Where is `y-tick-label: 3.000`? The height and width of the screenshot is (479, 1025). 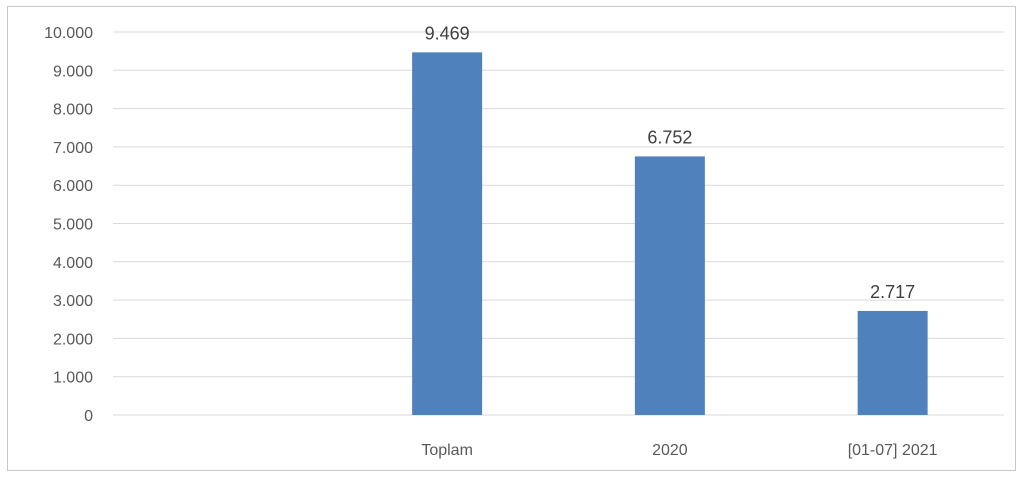 y-tick-label: 3.000 is located at coordinates (73, 301).